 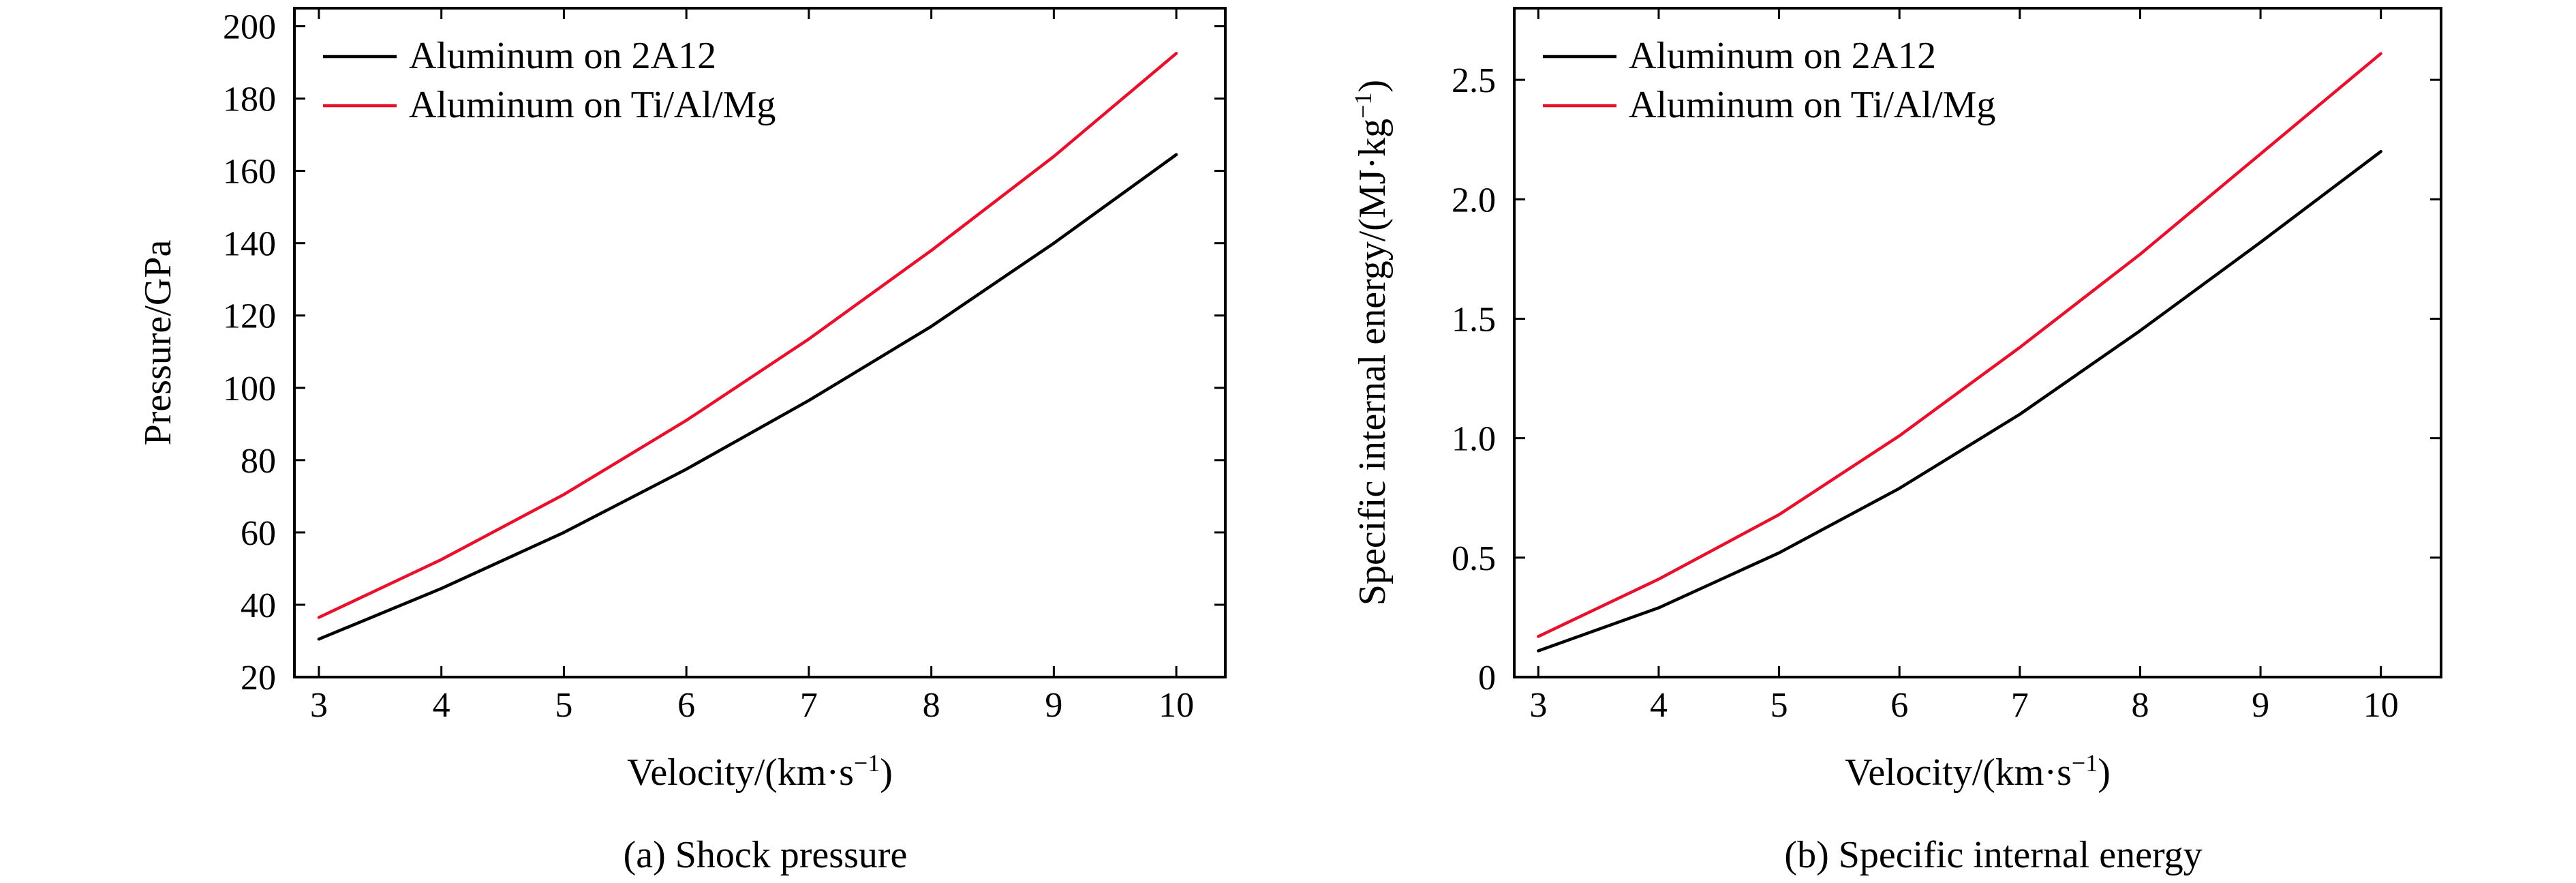 I want to click on y-tick-label: 1.5, so click(x=1474, y=319).